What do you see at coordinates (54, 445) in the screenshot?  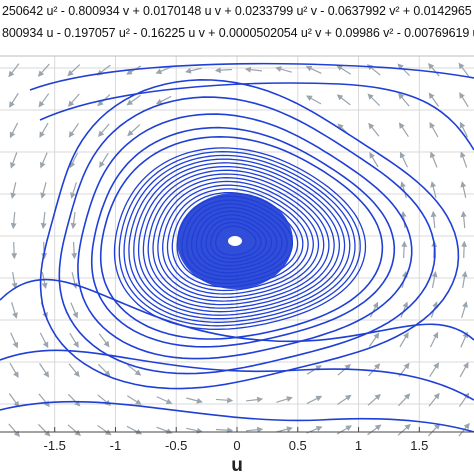 I see `x-tick-label: -1.5` at bounding box center [54, 445].